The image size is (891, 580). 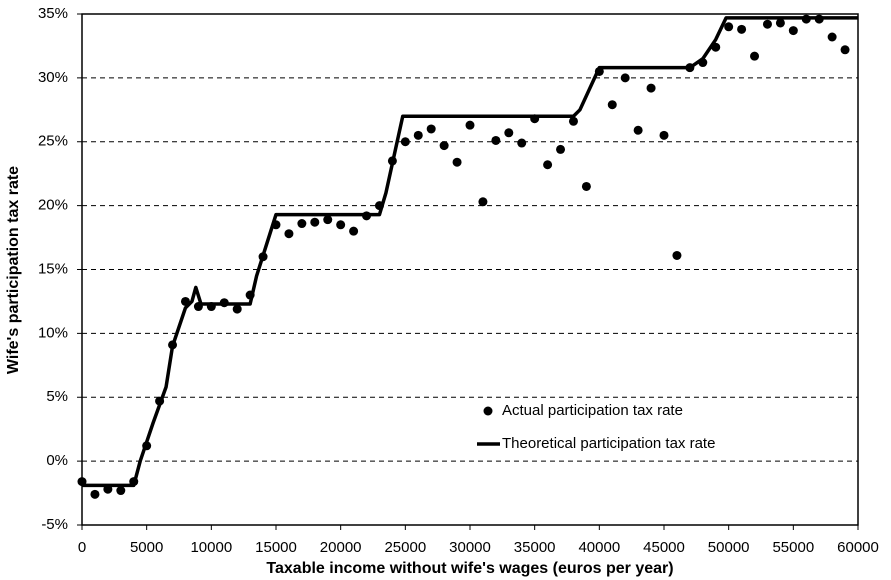 What do you see at coordinates (13, 270) in the screenshot?
I see `y-axis-title: Wife's participation tax rate` at bounding box center [13, 270].